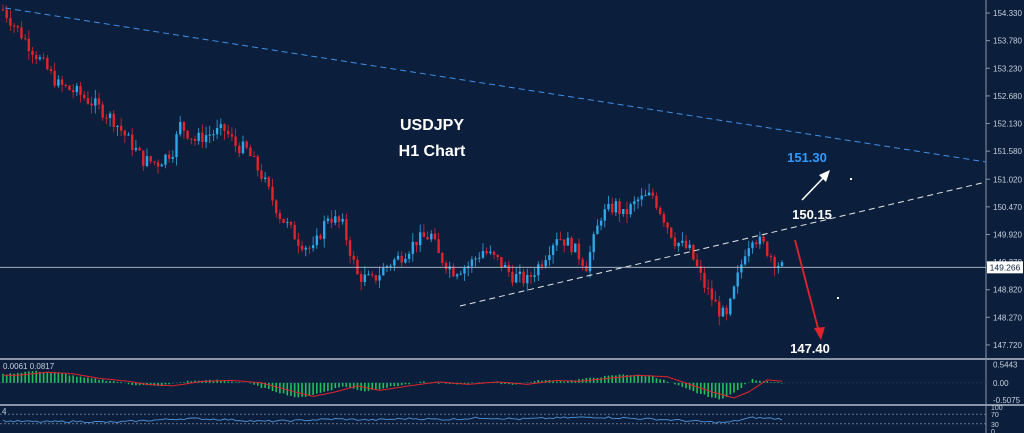 Image resolution: width=1024 pixels, height=433 pixels. I want to click on price-axis-area, so click(1005, 216).